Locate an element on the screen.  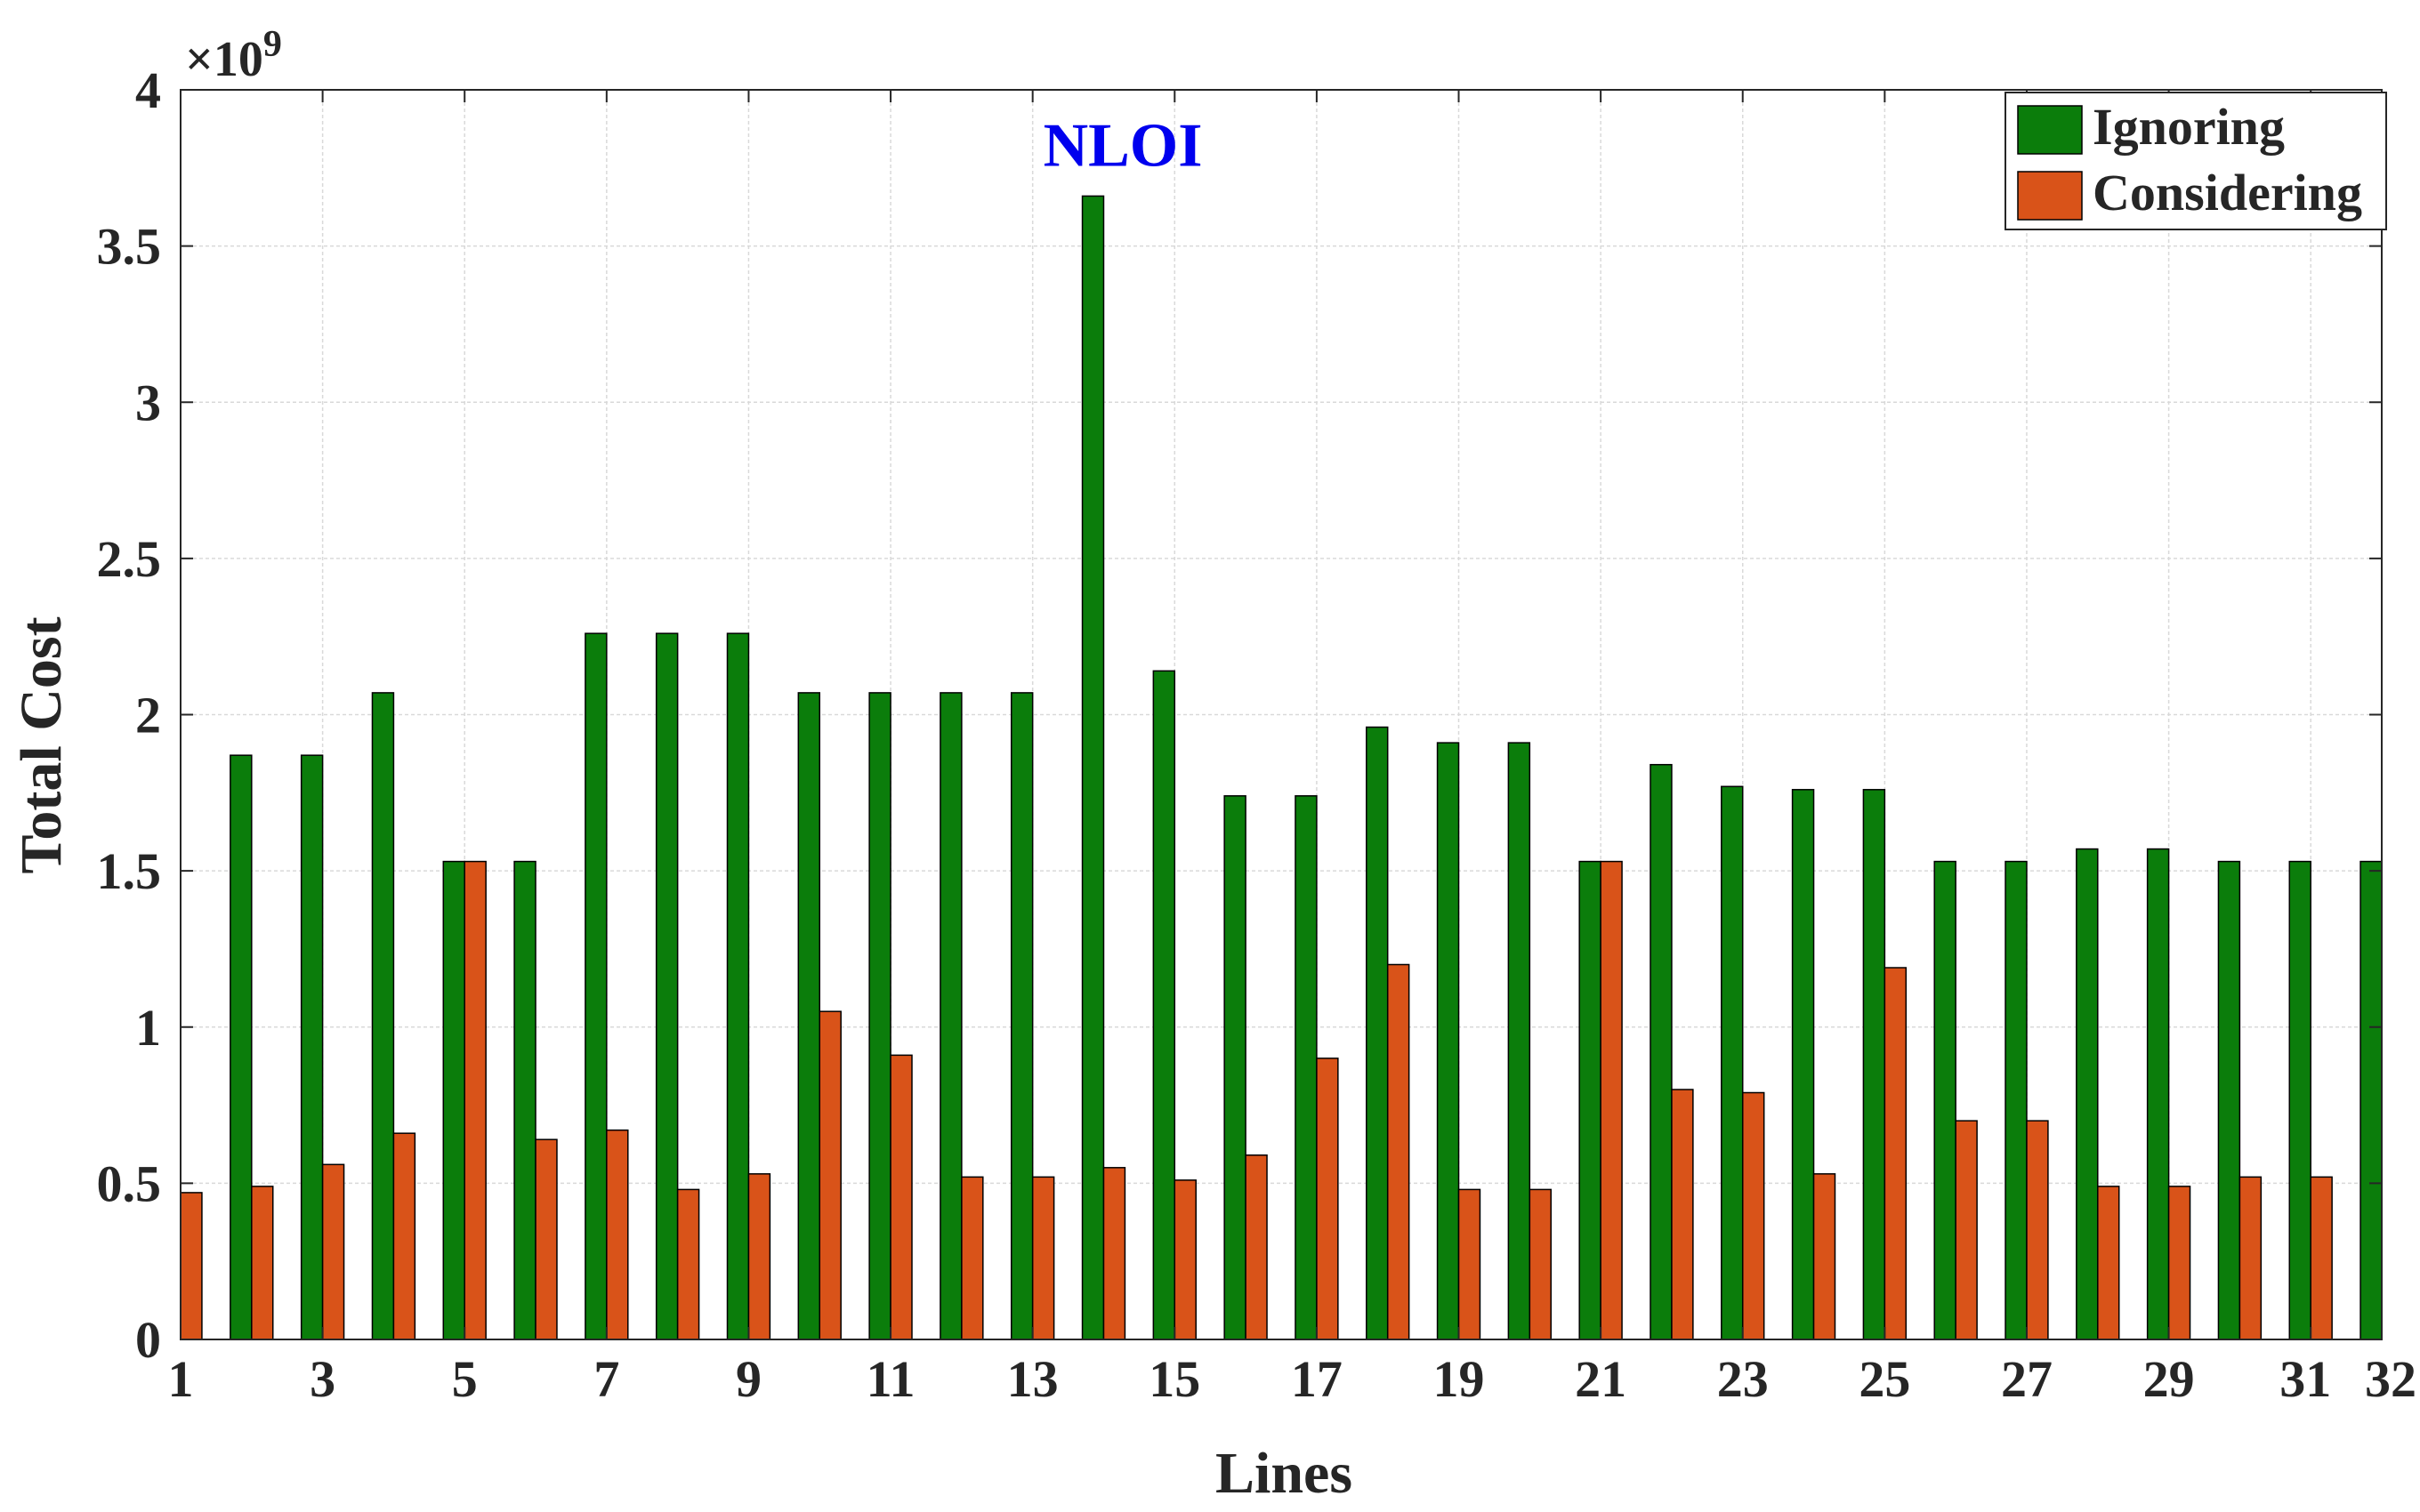
y-tick-label: 3 is located at coordinates (148, 402).